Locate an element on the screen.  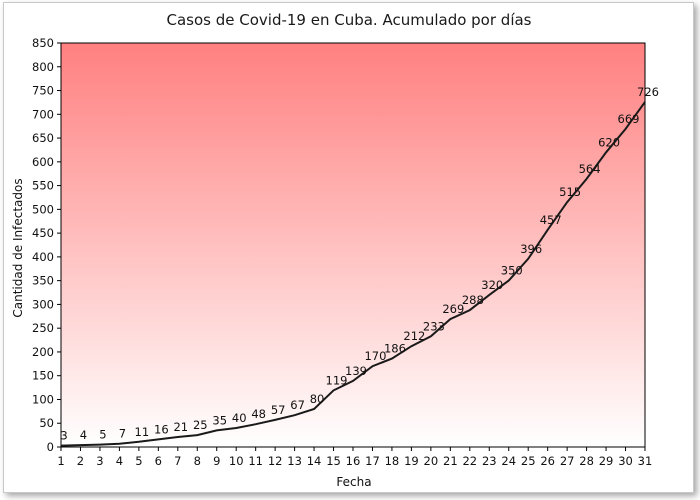
data-label: 21 is located at coordinates (180, 427).